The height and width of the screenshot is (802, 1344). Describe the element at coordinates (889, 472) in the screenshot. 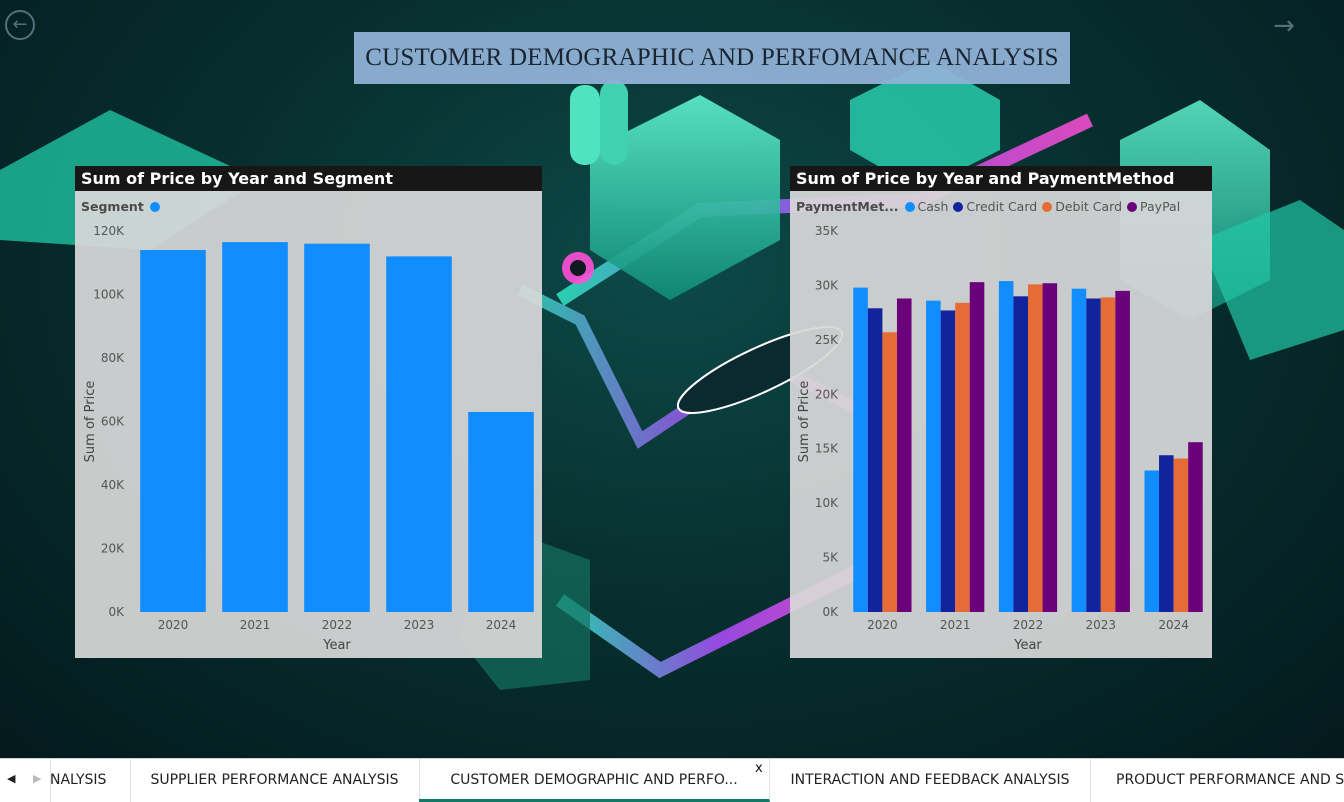

I see `bar-debit-card-2020` at that location.